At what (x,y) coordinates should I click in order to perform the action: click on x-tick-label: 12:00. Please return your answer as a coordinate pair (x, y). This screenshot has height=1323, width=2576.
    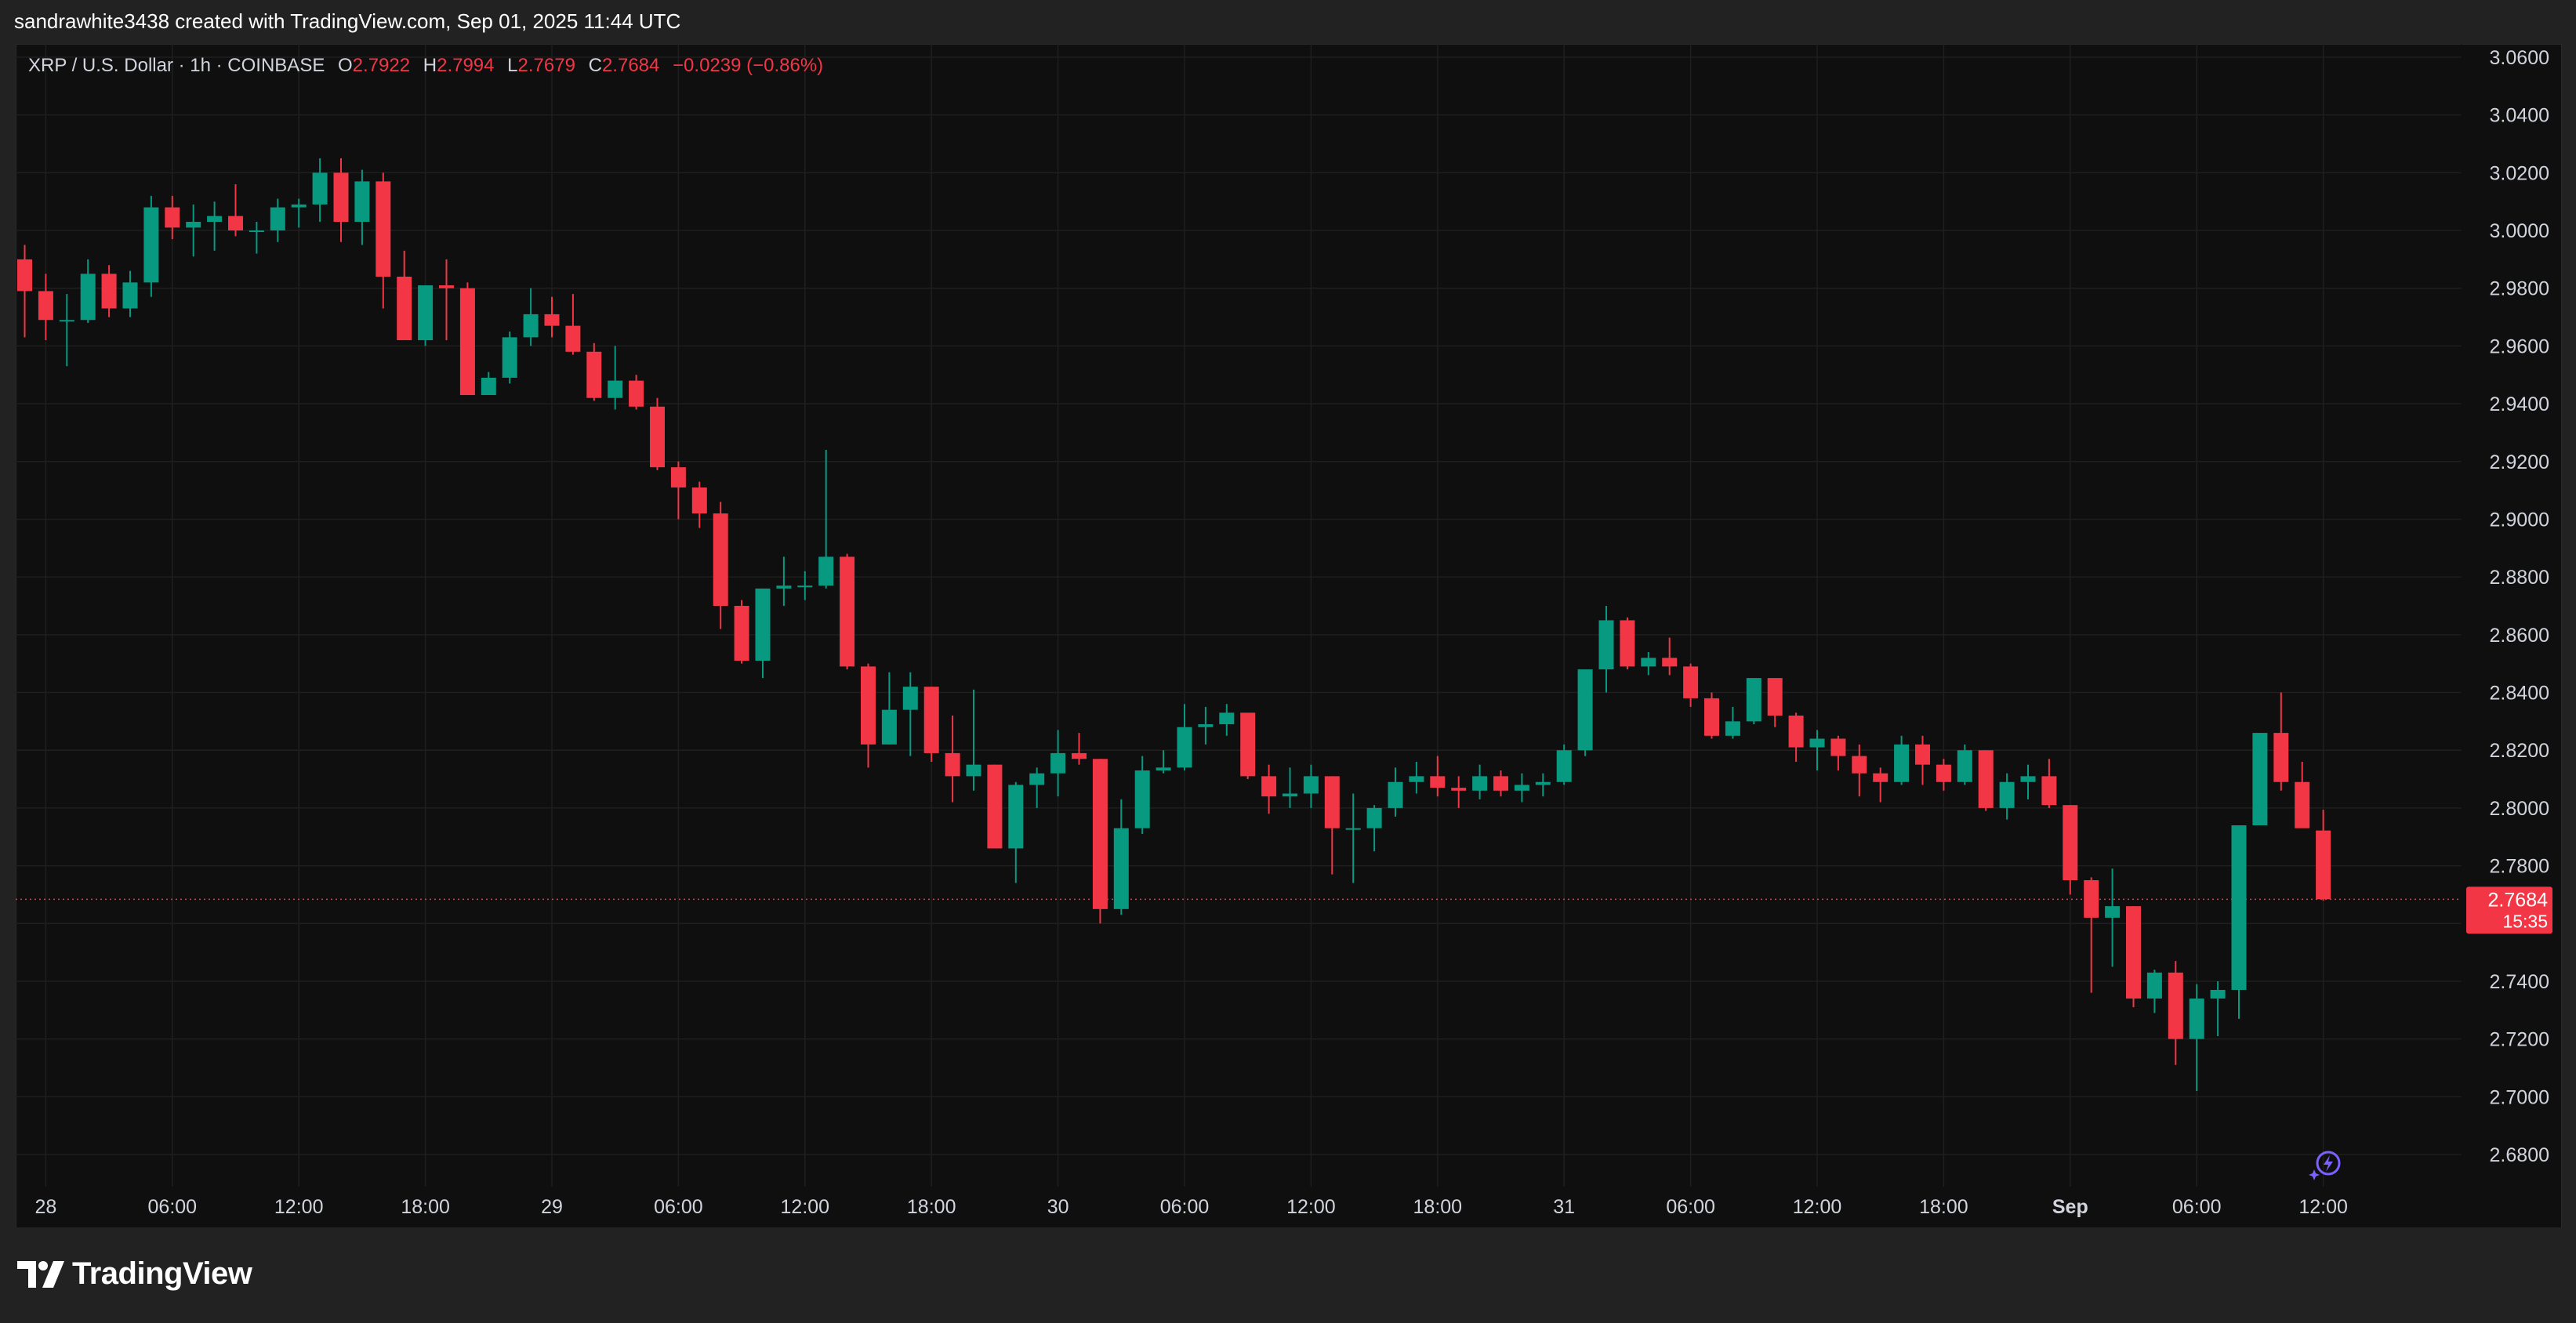
    Looking at the image, I should click on (1818, 1207).